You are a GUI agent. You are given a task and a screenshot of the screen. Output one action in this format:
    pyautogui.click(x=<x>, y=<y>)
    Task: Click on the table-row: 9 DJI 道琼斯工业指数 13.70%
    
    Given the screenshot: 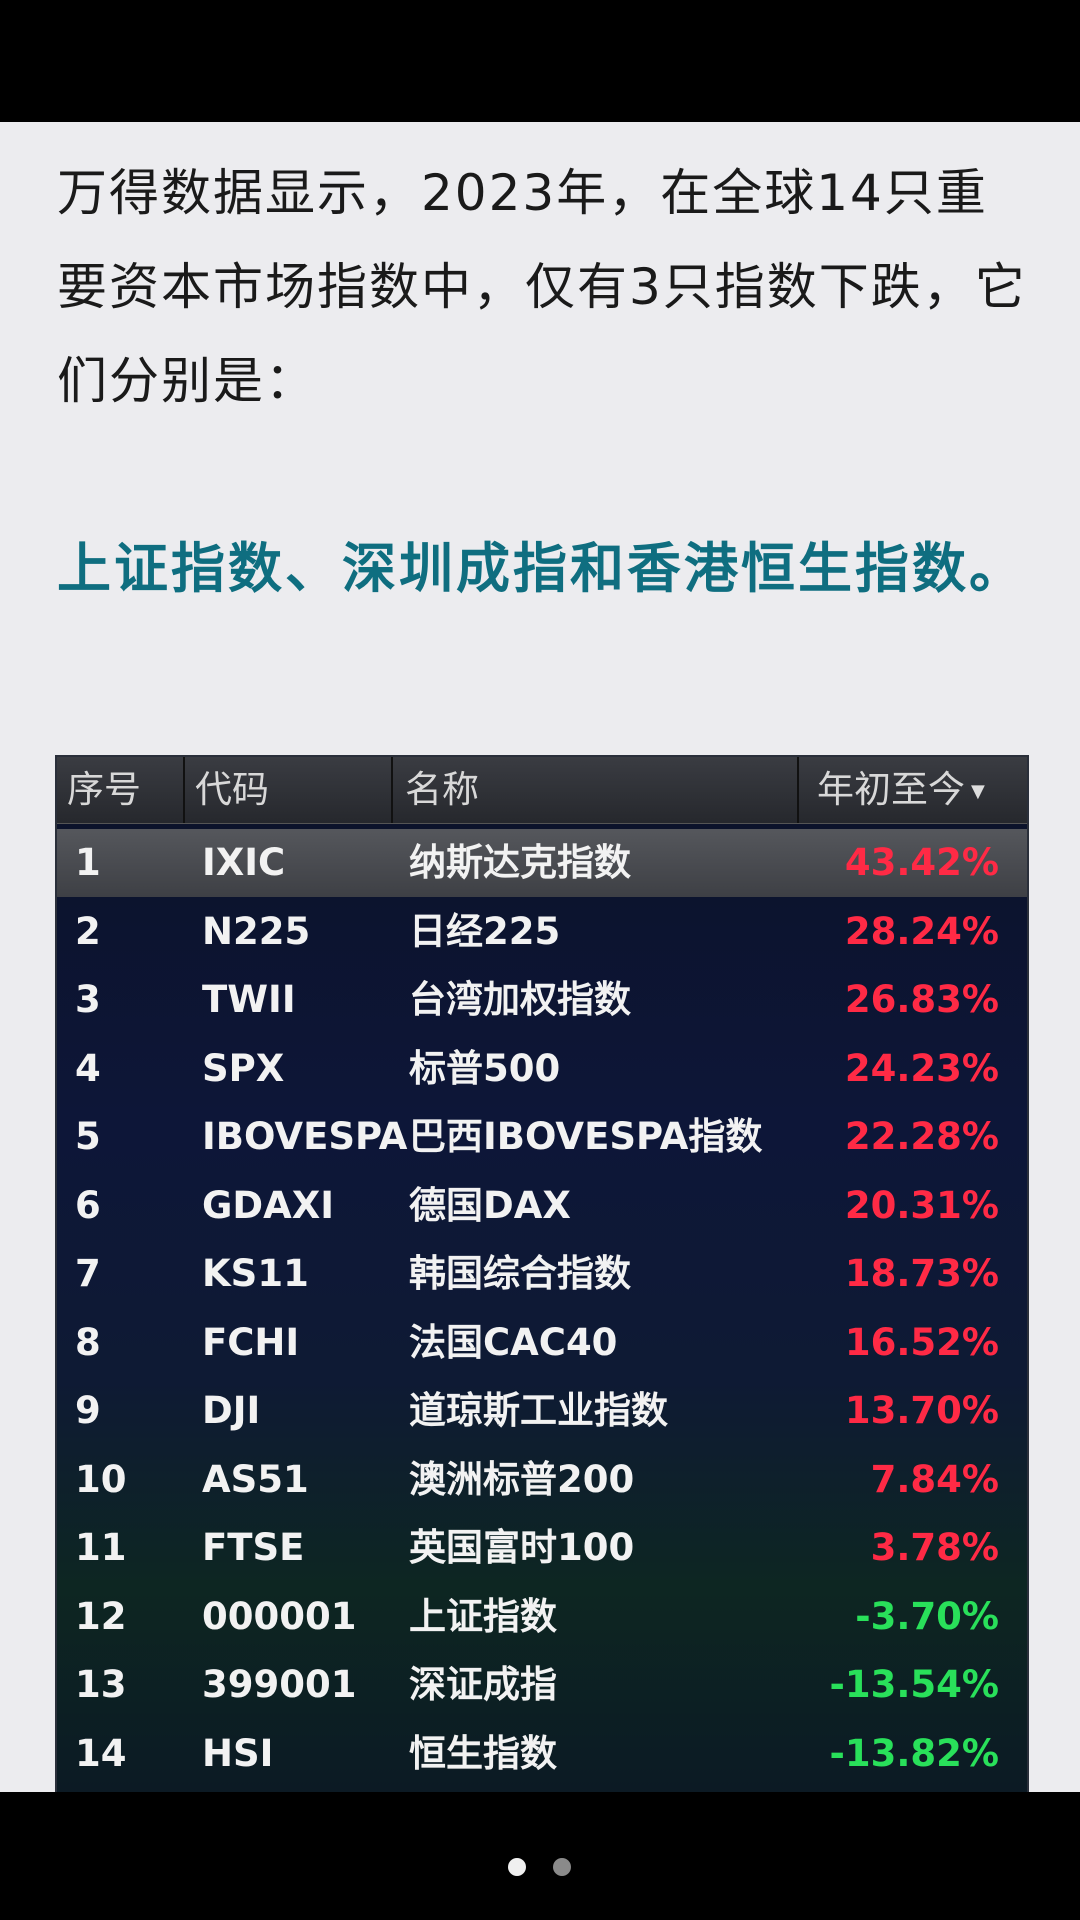 What is the action you would take?
    pyautogui.click(x=542, y=1411)
    